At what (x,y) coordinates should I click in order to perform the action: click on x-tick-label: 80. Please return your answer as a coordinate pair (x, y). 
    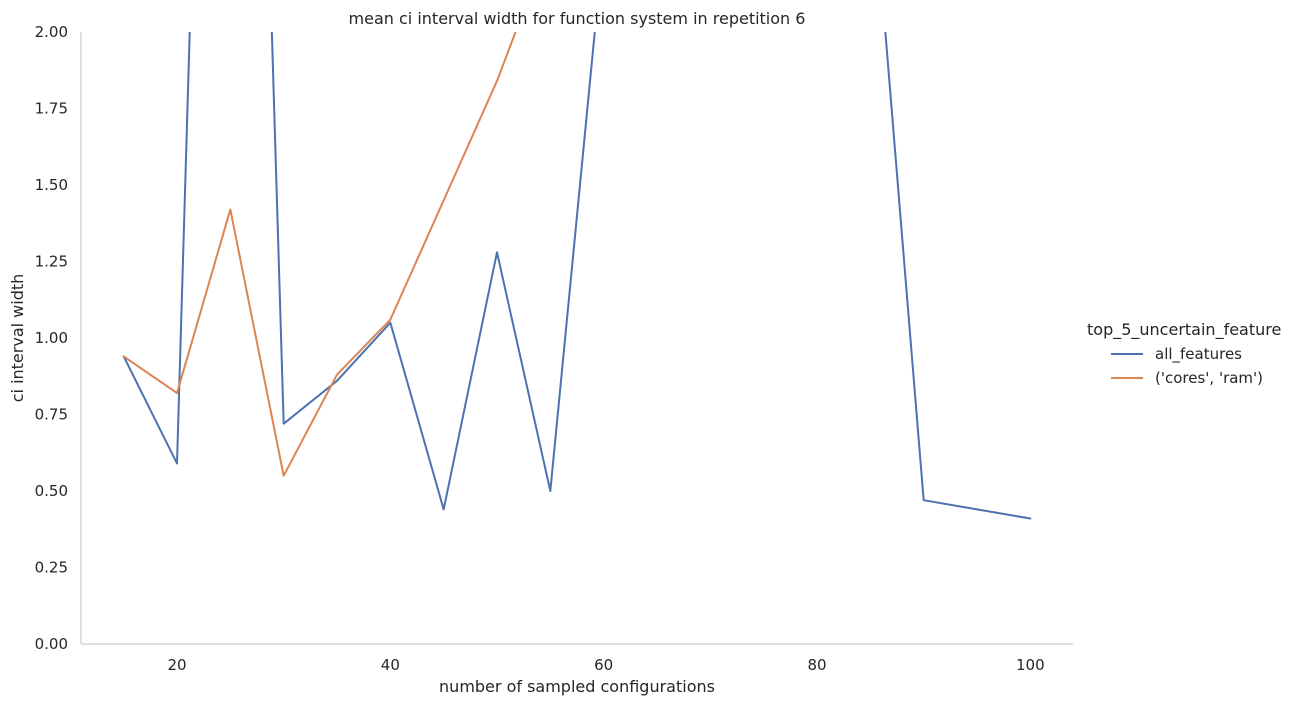
    Looking at the image, I should click on (816, 665).